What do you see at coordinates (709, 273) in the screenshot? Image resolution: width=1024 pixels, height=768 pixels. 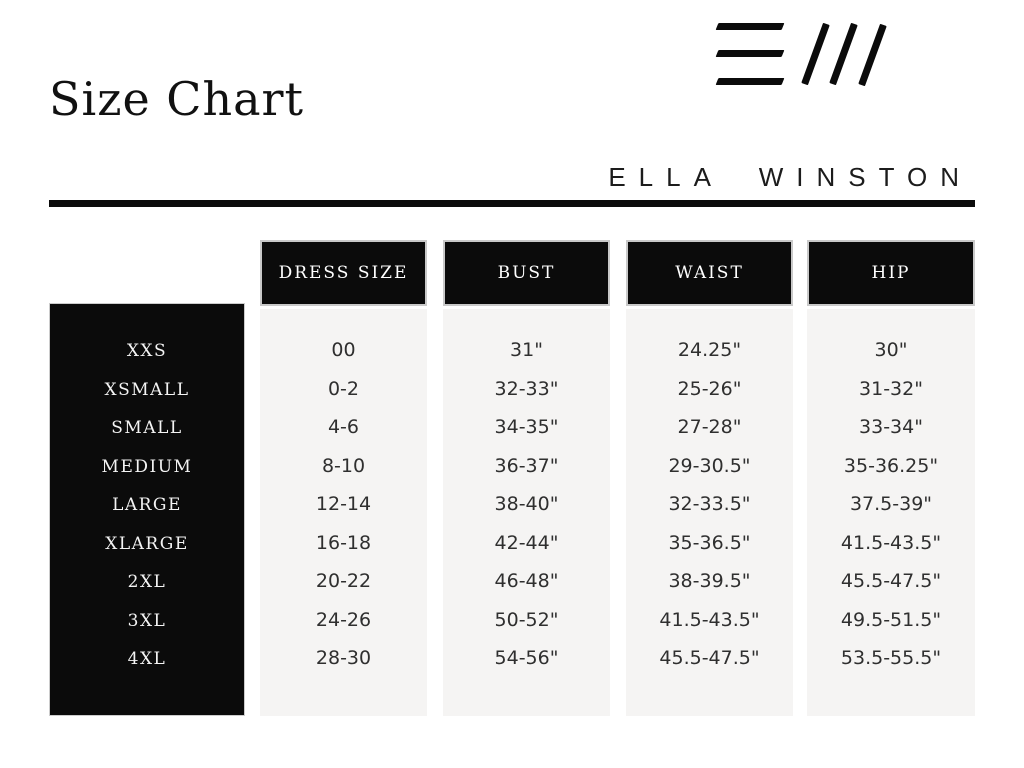 I see `column-header-waist: WAIST` at bounding box center [709, 273].